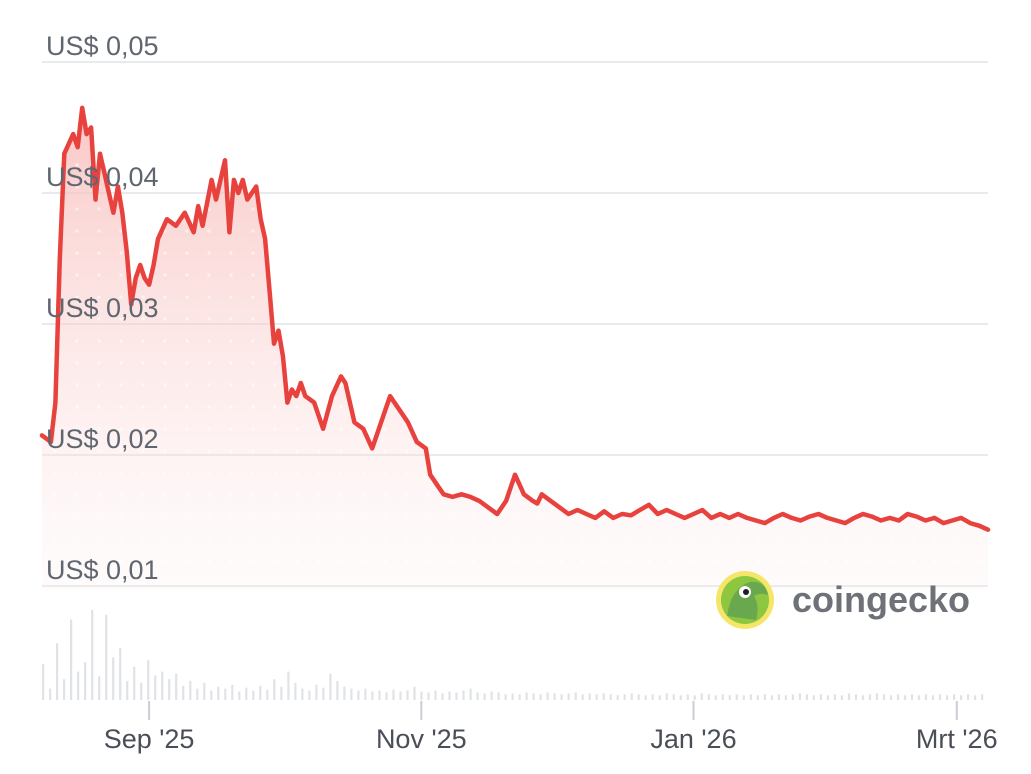  Describe the element at coordinates (551, 727) in the screenshot. I see `x-axis-ticks: Sep '25 Nov '25 Jan '26 Mrt '26` at that location.